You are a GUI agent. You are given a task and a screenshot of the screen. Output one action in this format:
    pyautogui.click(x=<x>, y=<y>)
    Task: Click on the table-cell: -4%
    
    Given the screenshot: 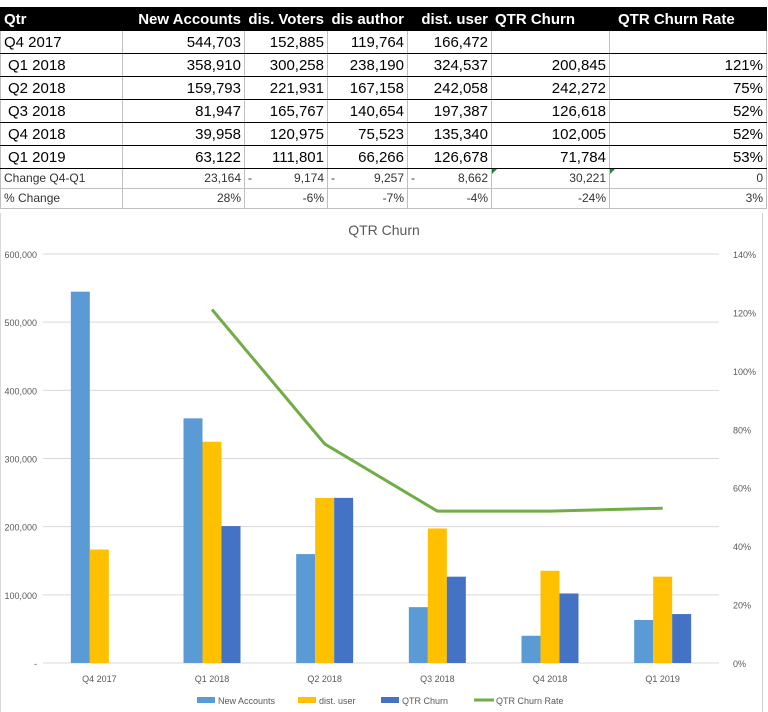 What is the action you would take?
    pyautogui.click(x=449, y=198)
    